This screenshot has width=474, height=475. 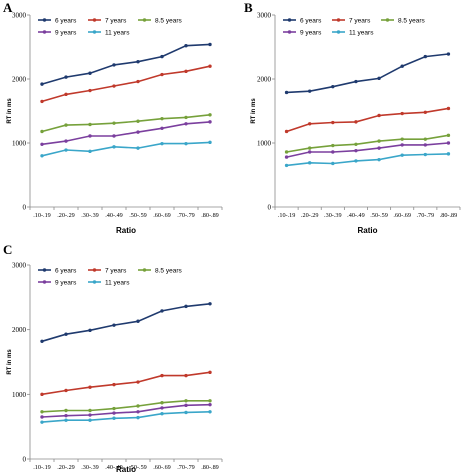 I want to click on legend-item: 6 years, so click(x=302, y=20).